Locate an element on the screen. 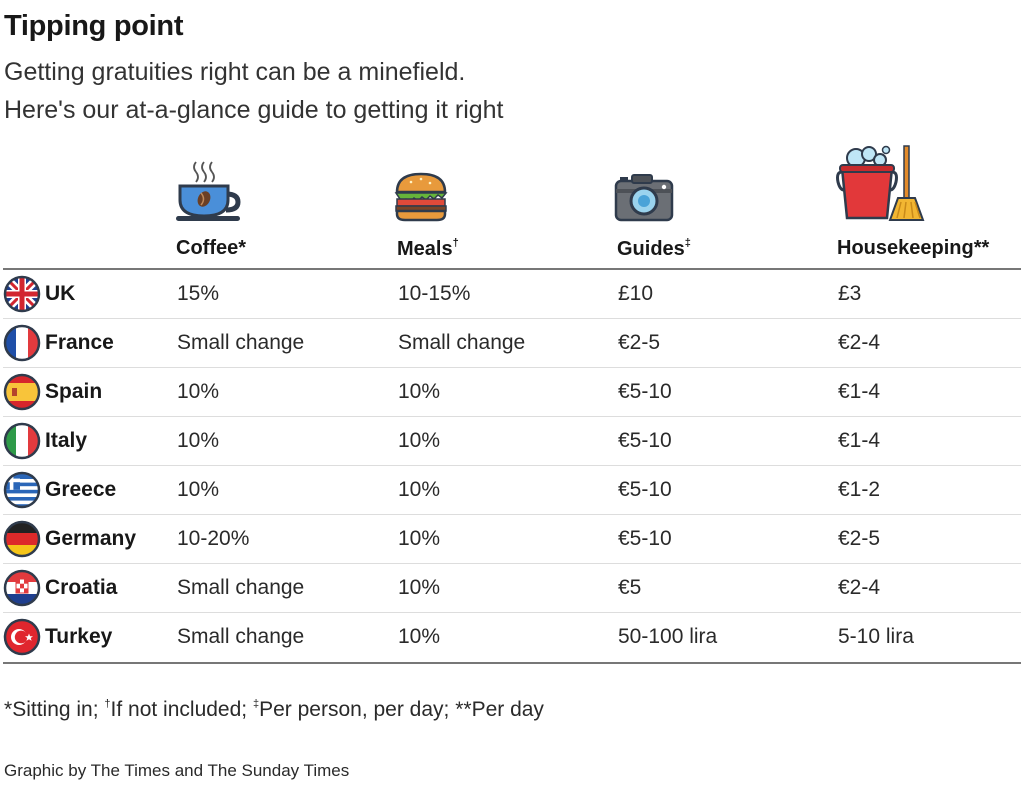  country-label: Spain is located at coordinates (74, 391).